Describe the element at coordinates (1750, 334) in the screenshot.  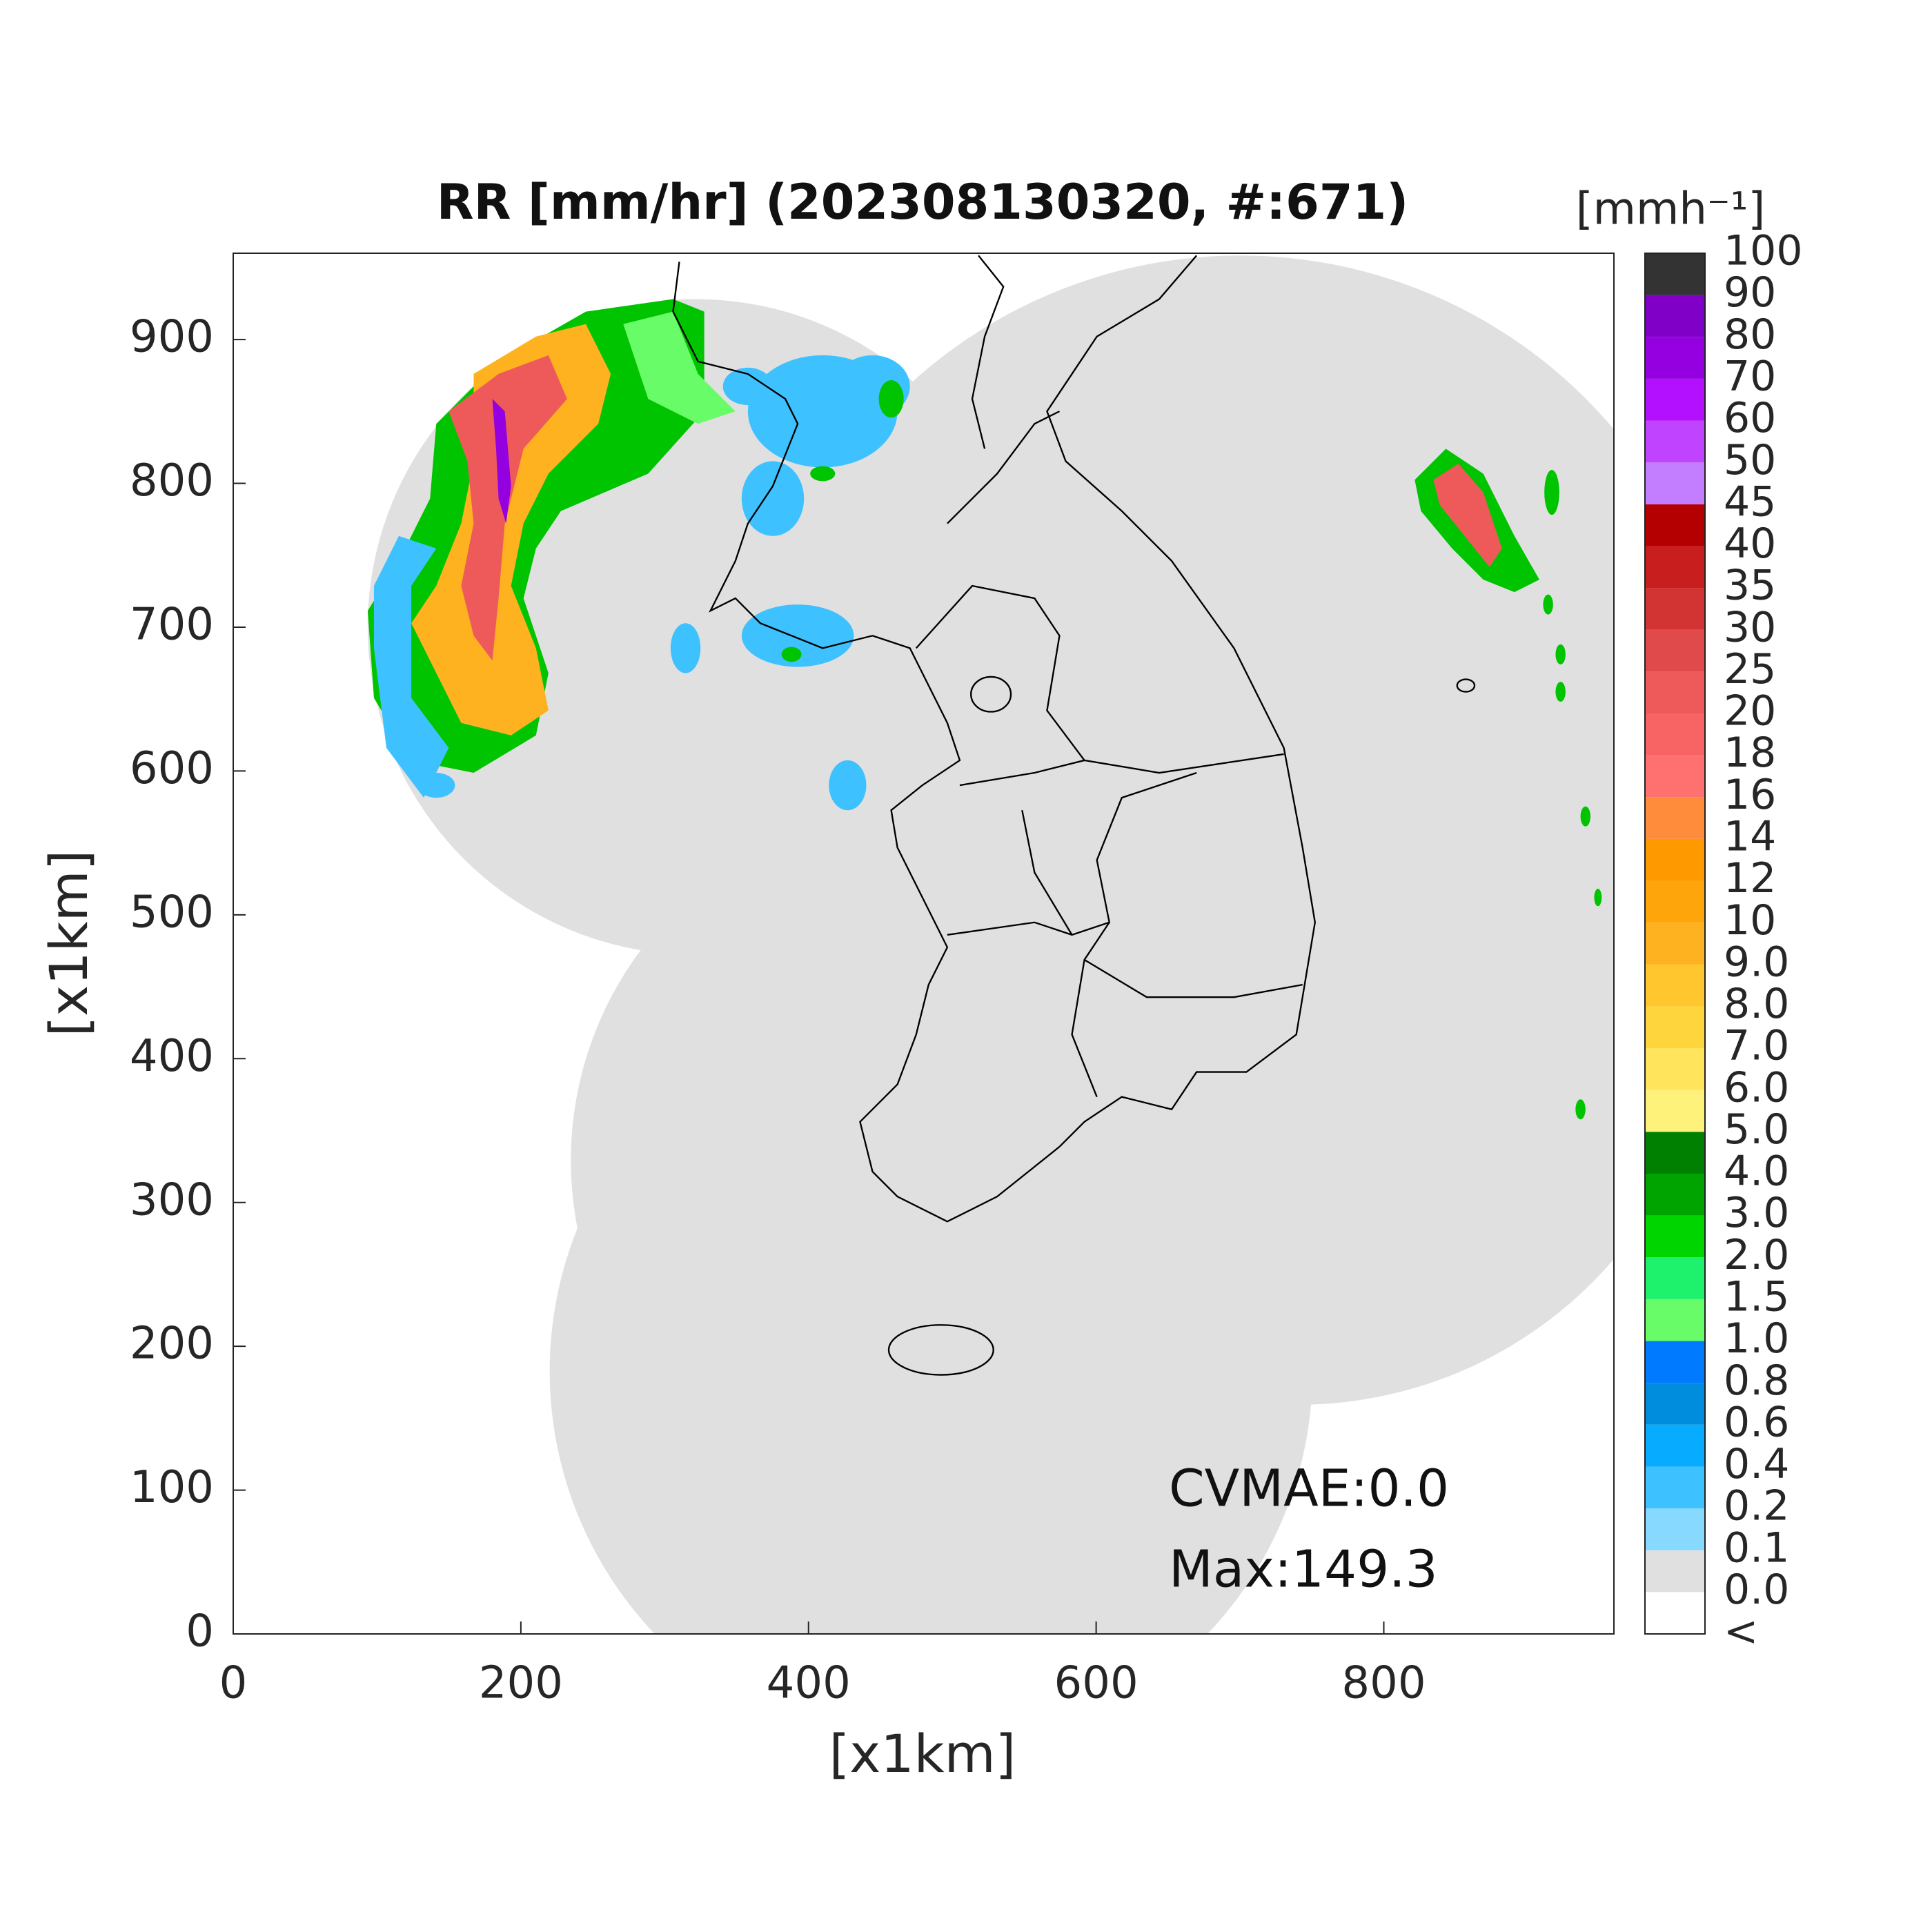
I see `colorbar-label: 80` at that location.